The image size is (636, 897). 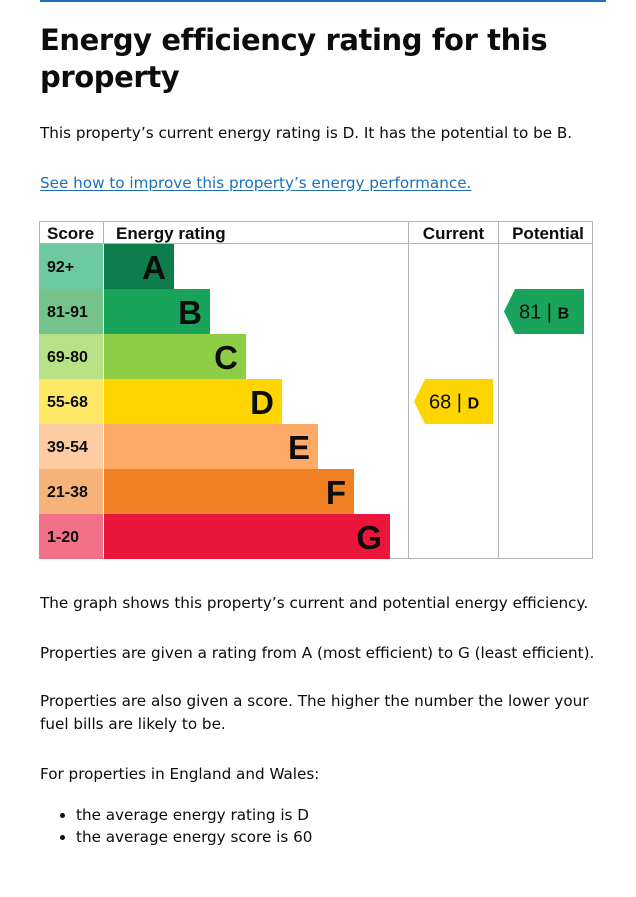 I want to click on potential-rating-arrow, so click(x=544, y=311).